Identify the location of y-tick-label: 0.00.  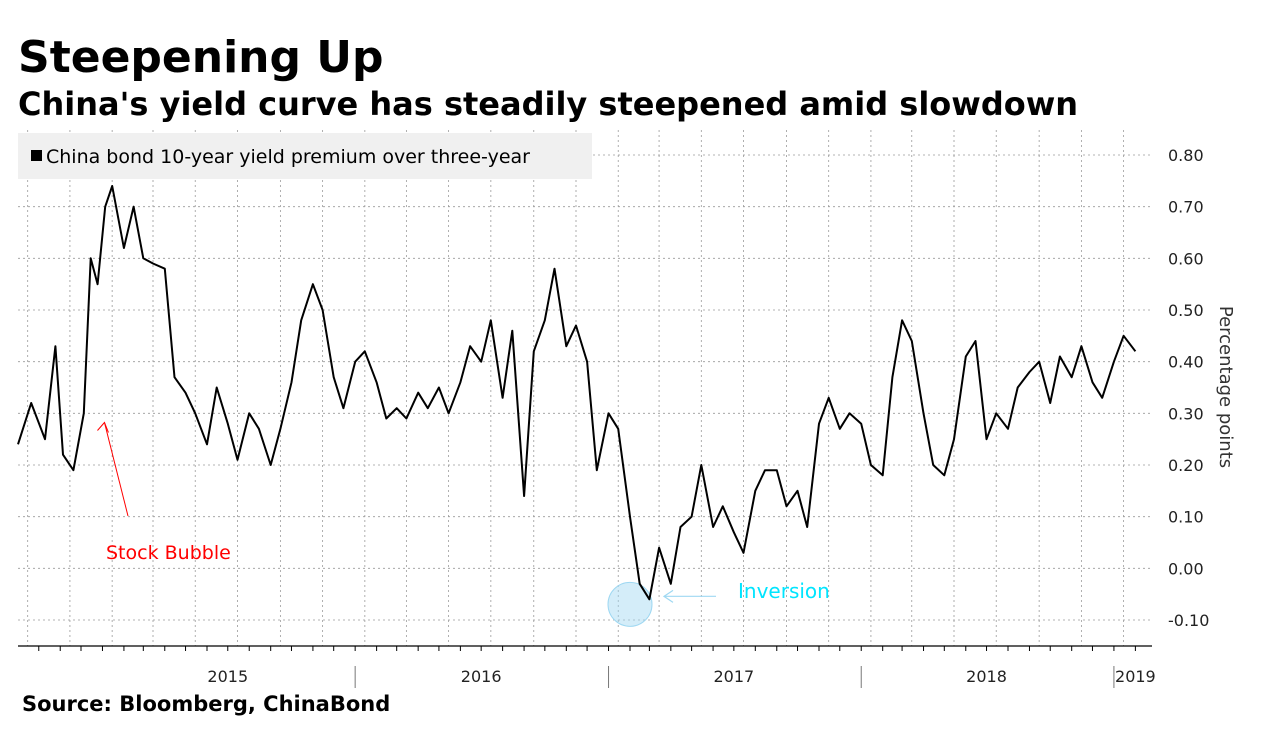
(1186, 568).